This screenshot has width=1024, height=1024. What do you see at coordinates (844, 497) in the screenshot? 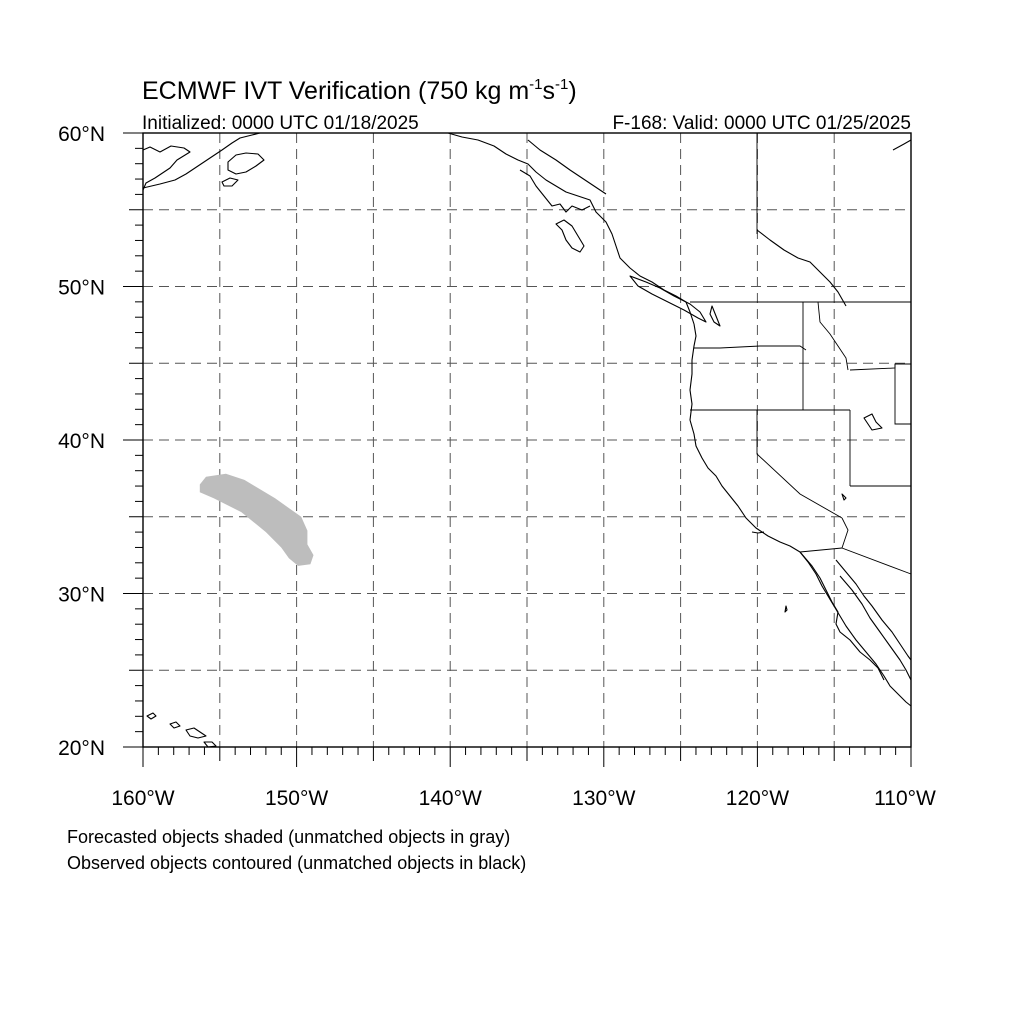
I see `salton-sea` at bounding box center [844, 497].